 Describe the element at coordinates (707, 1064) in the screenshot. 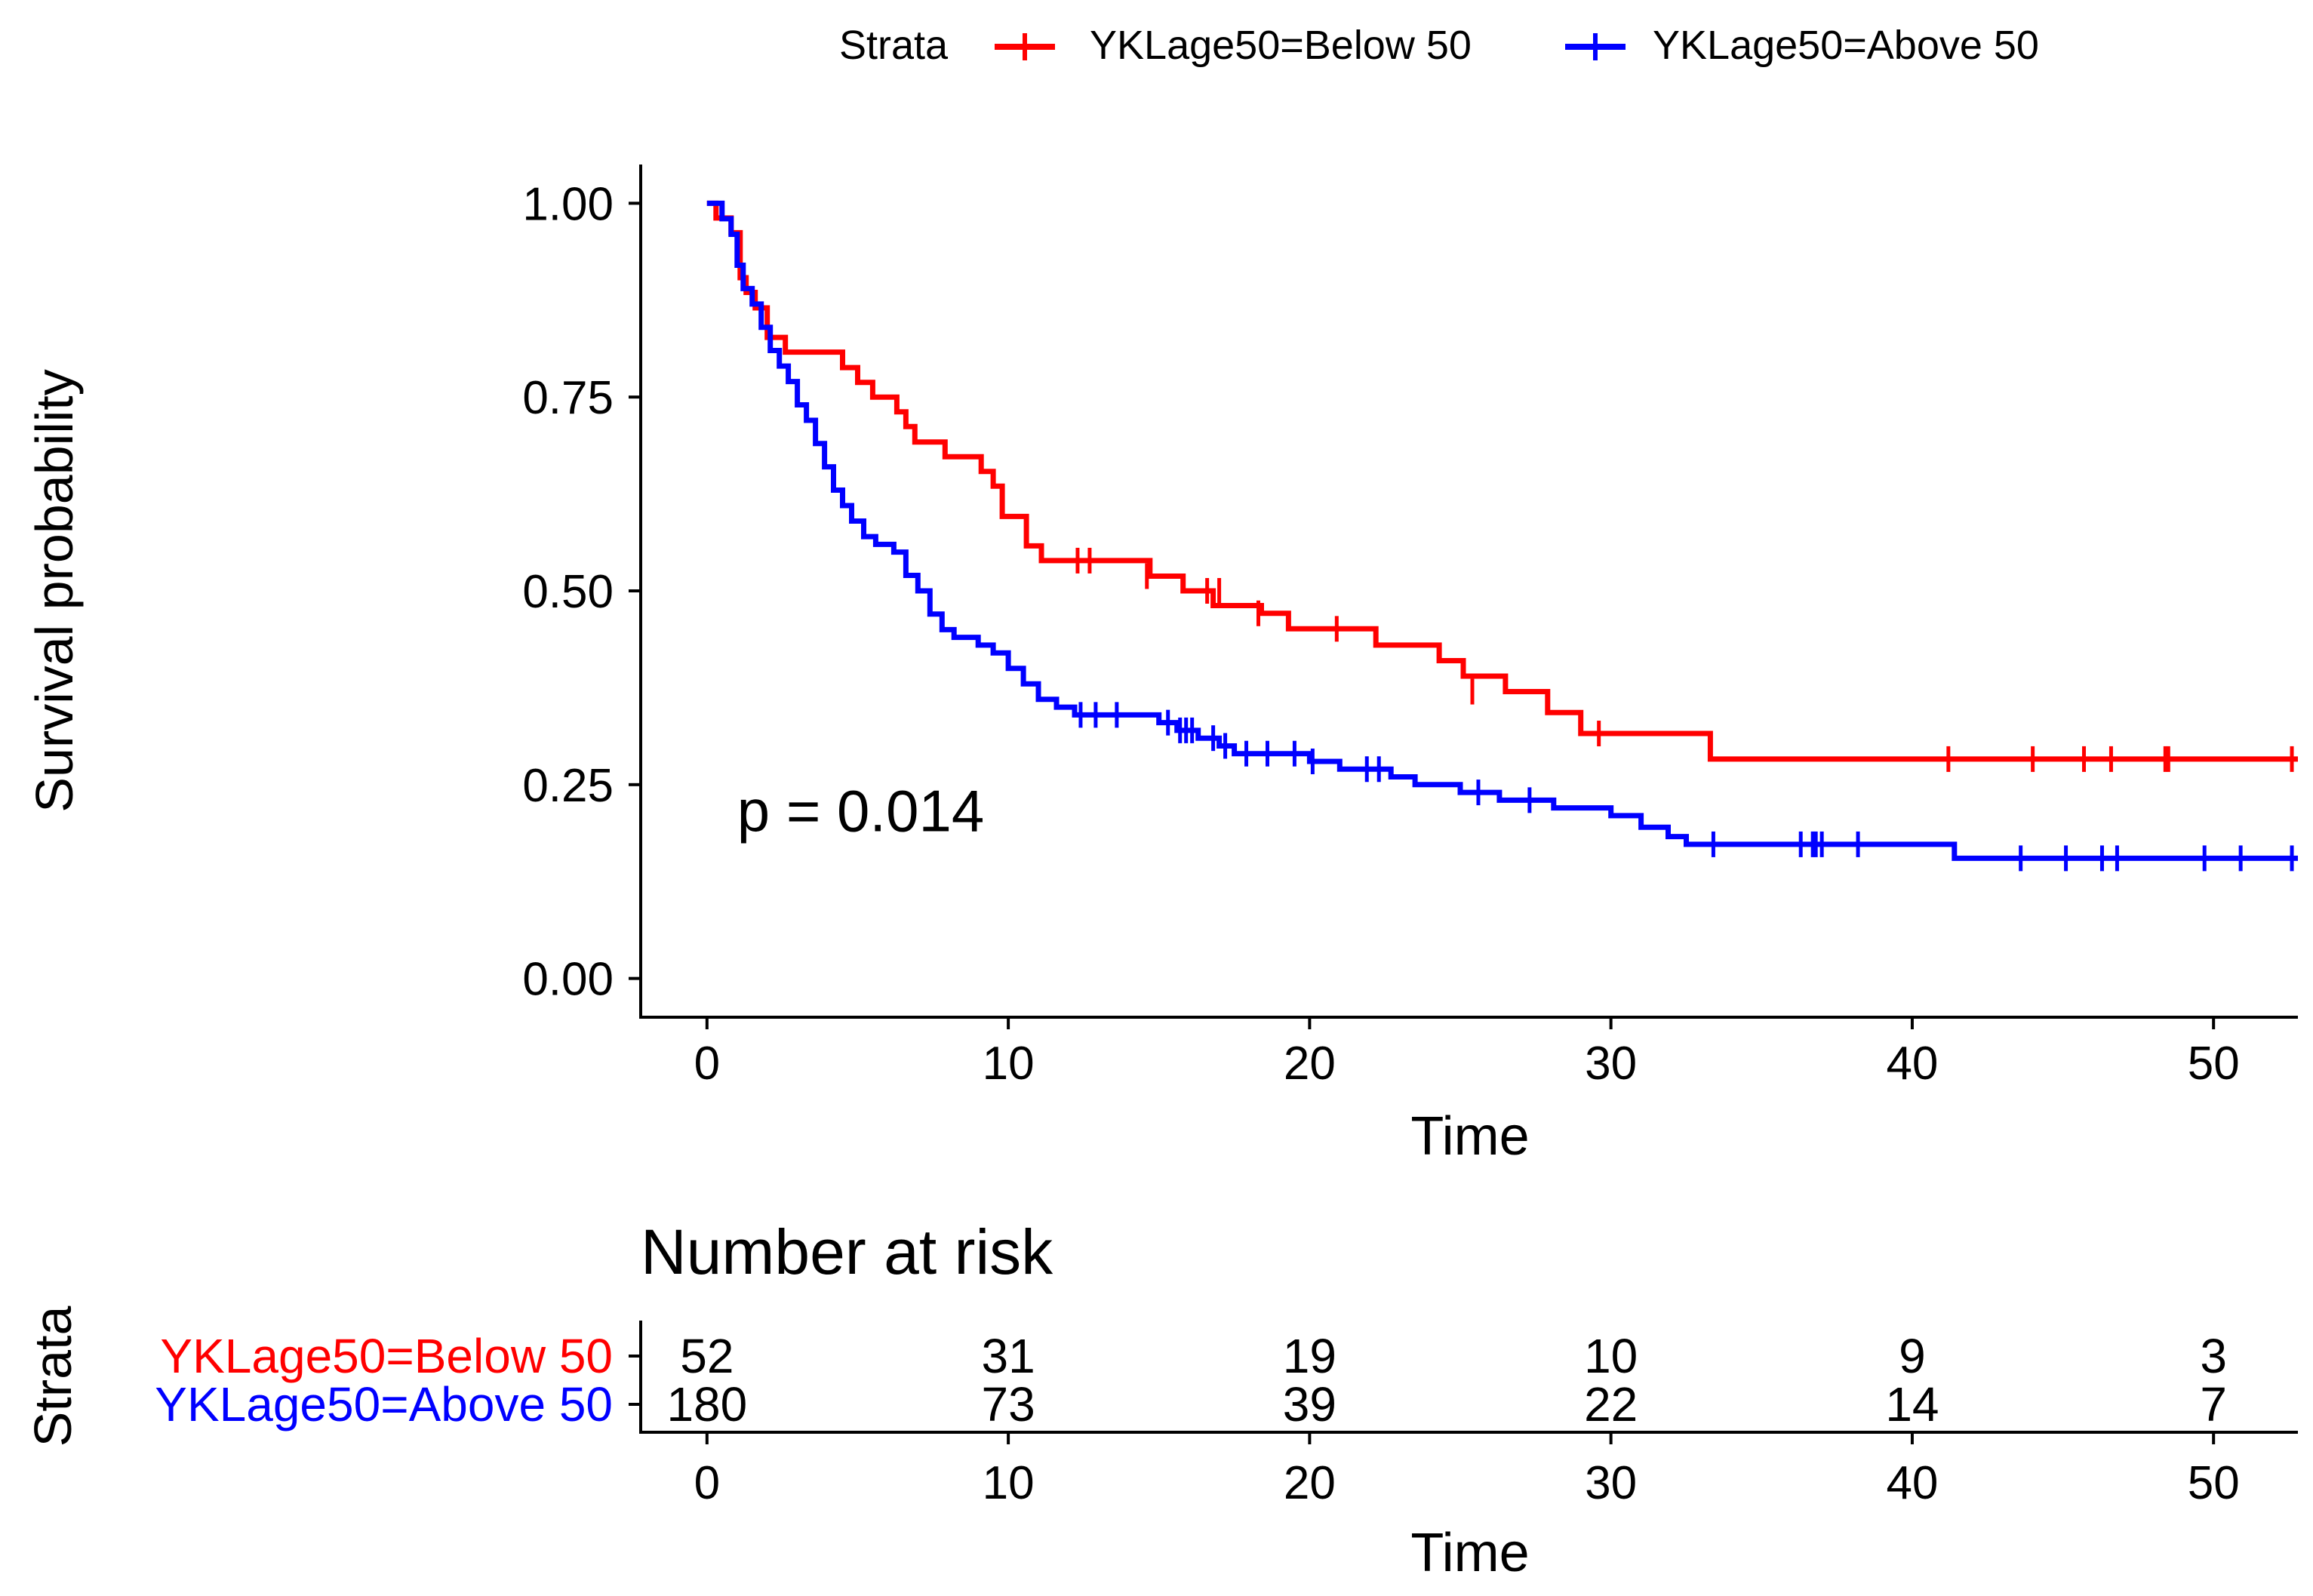

I see `x-tick-label: 0` at that location.